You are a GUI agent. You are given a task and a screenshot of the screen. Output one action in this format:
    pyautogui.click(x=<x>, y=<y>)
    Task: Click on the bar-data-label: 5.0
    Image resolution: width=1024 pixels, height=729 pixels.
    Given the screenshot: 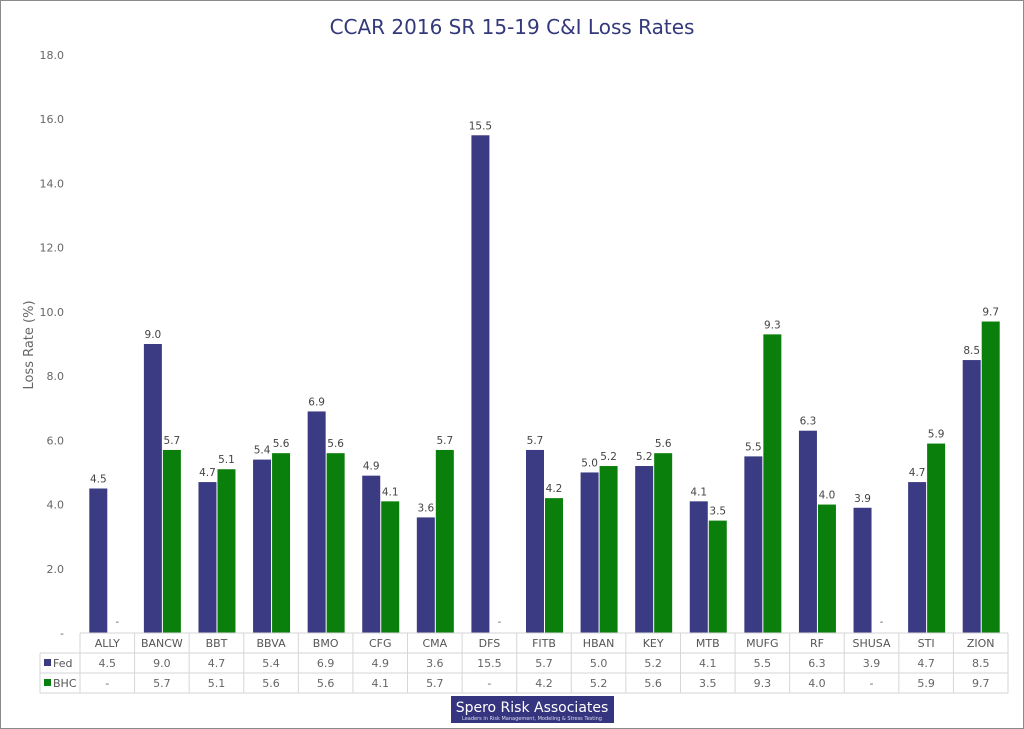 What is the action you would take?
    pyautogui.click(x=589, y=463)
    